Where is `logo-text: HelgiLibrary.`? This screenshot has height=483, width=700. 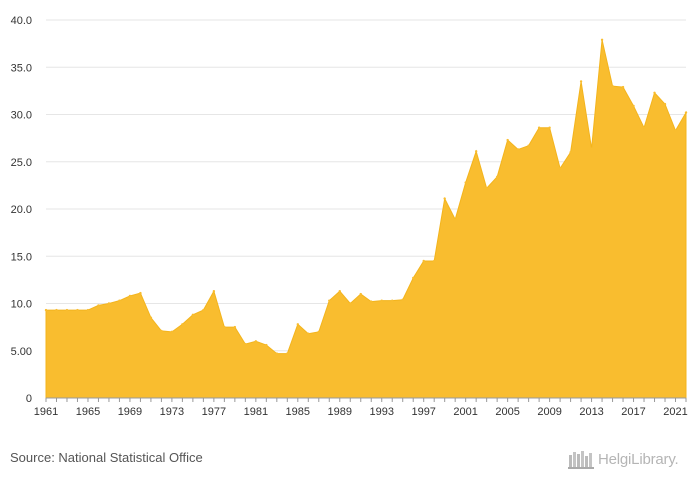 logo-text: HelgiLibrary. is located at coordinates (638, 459).